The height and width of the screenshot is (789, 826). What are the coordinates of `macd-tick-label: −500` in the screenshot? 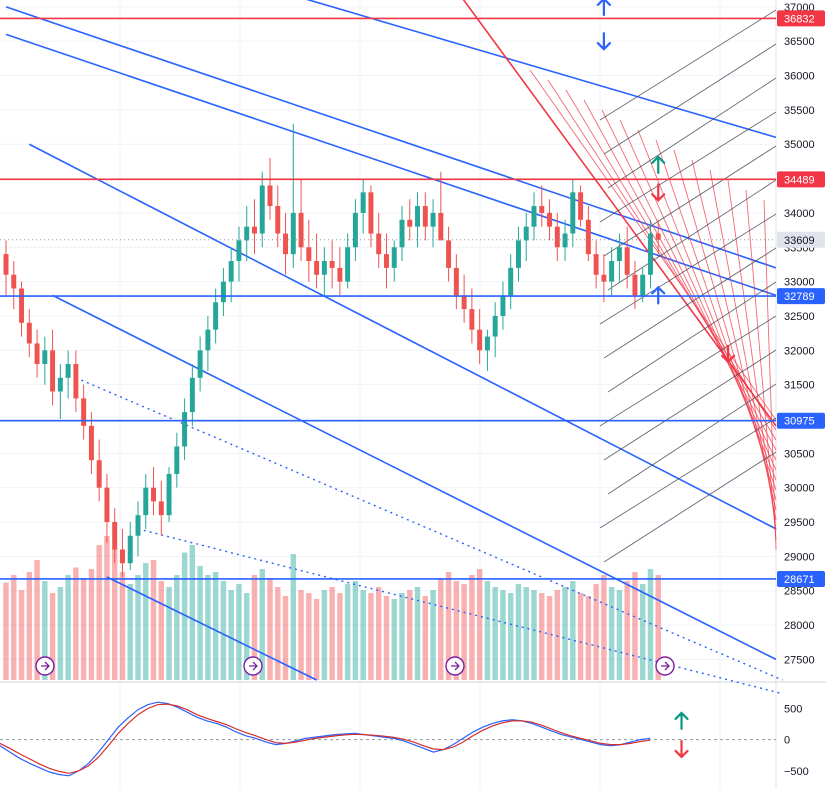 It's located at (796, 772).